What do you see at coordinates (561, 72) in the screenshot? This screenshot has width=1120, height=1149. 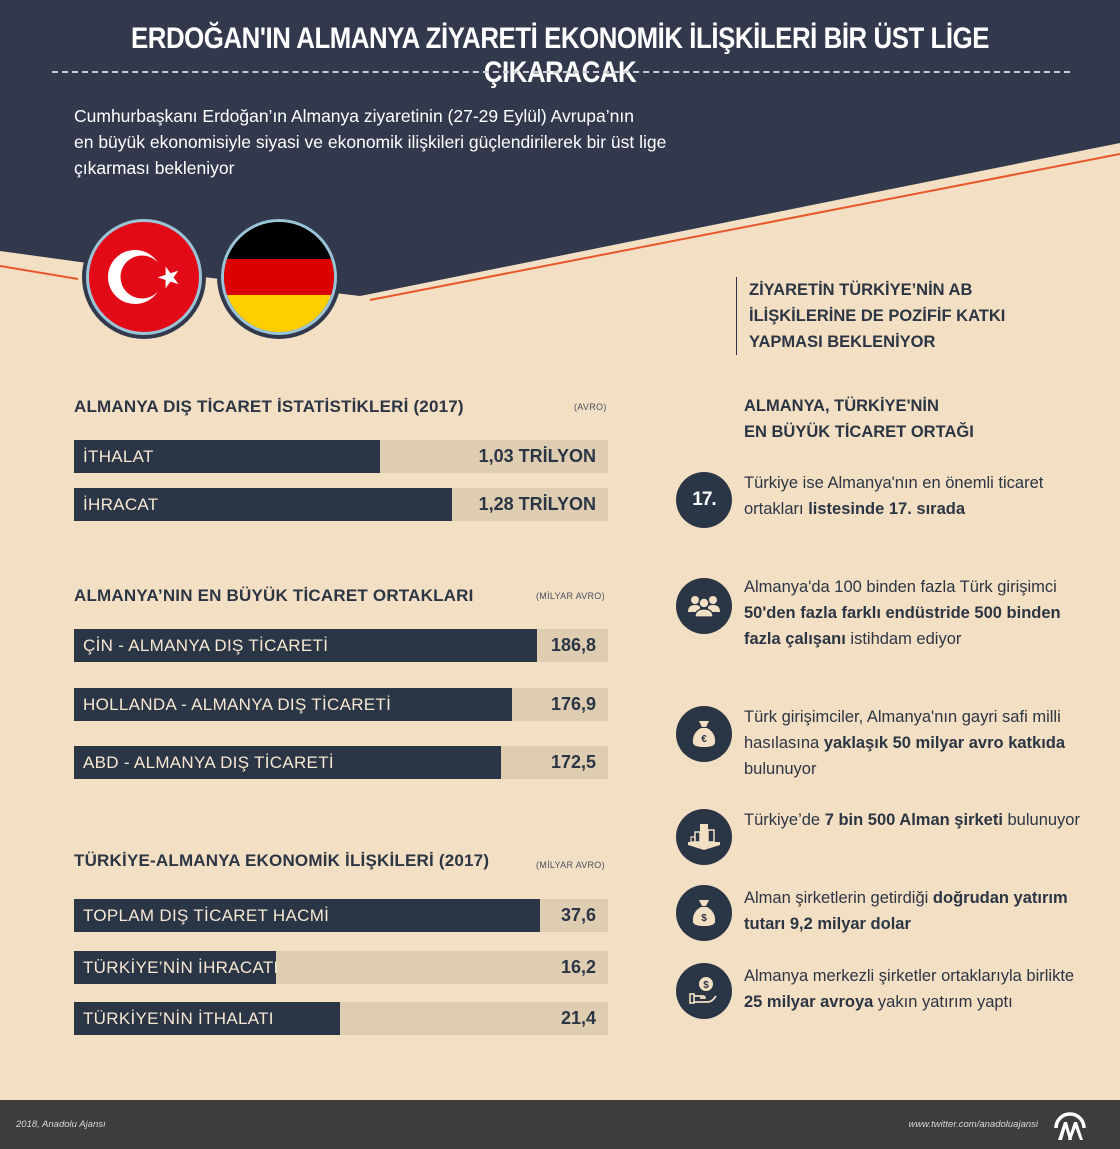 I see `title-divider` at bounding box center [561, 72].